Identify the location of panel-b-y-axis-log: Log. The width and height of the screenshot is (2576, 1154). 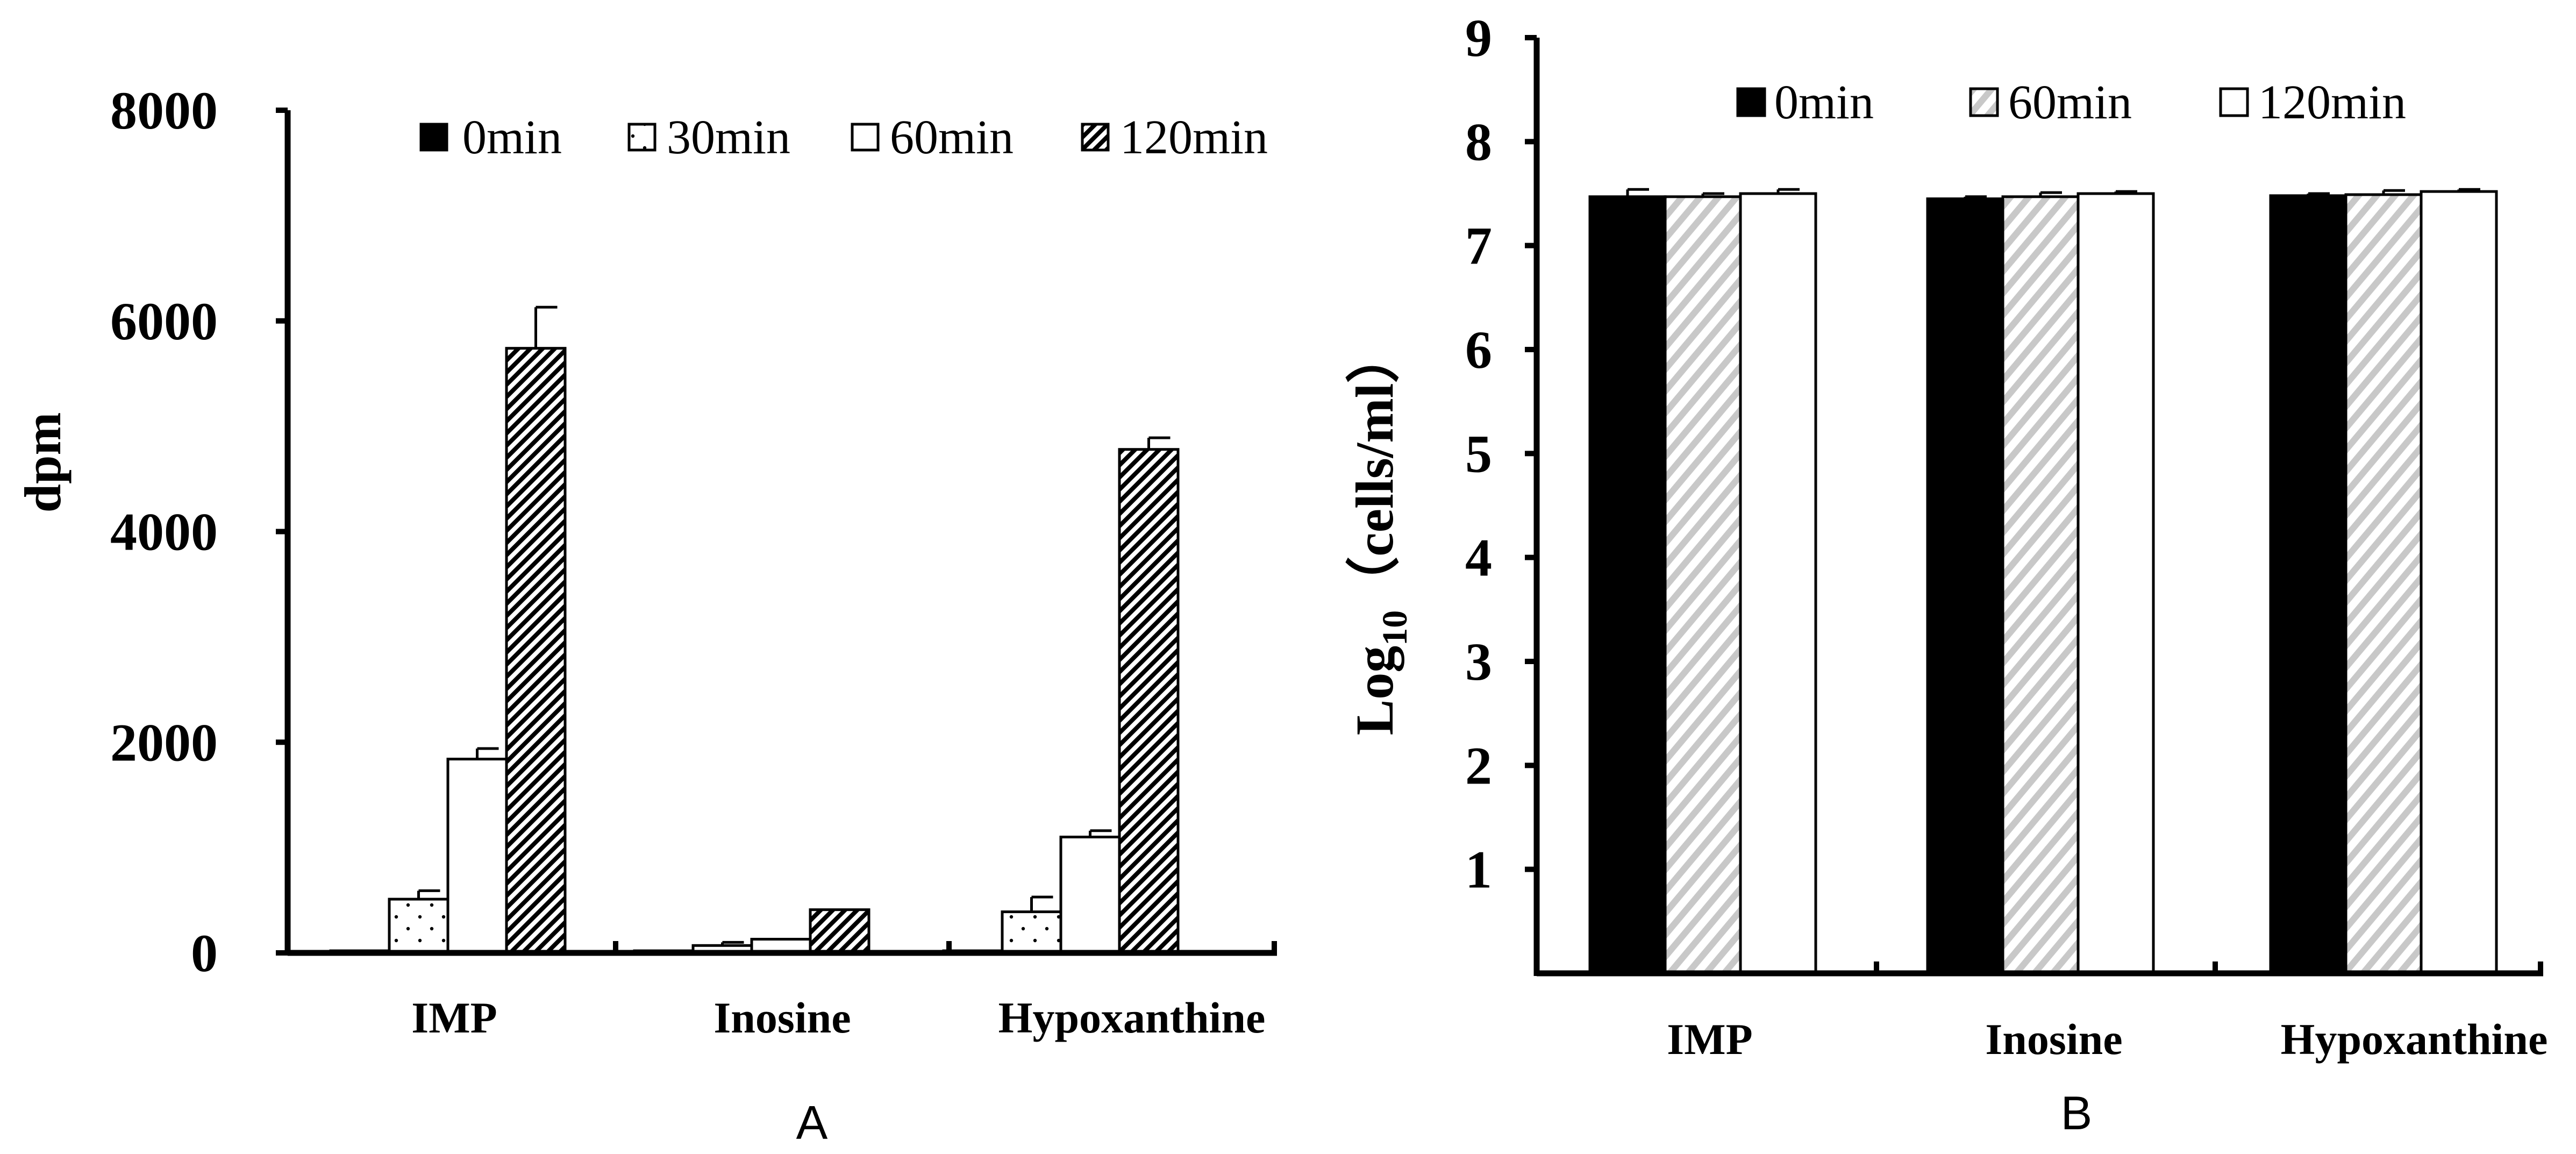
(1374, 691).